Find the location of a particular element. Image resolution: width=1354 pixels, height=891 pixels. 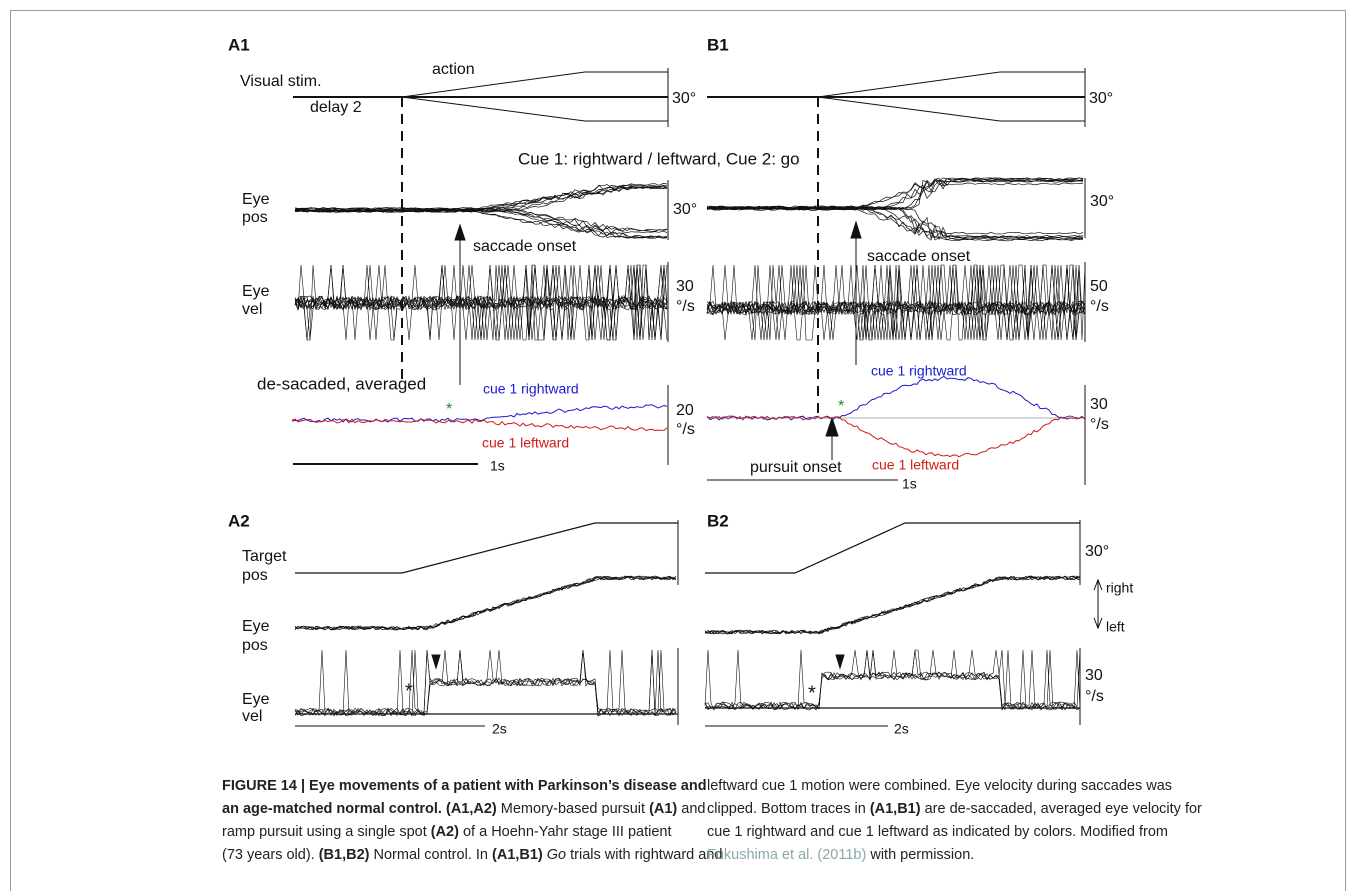

annotation: action is located at coordinates (453, 69).